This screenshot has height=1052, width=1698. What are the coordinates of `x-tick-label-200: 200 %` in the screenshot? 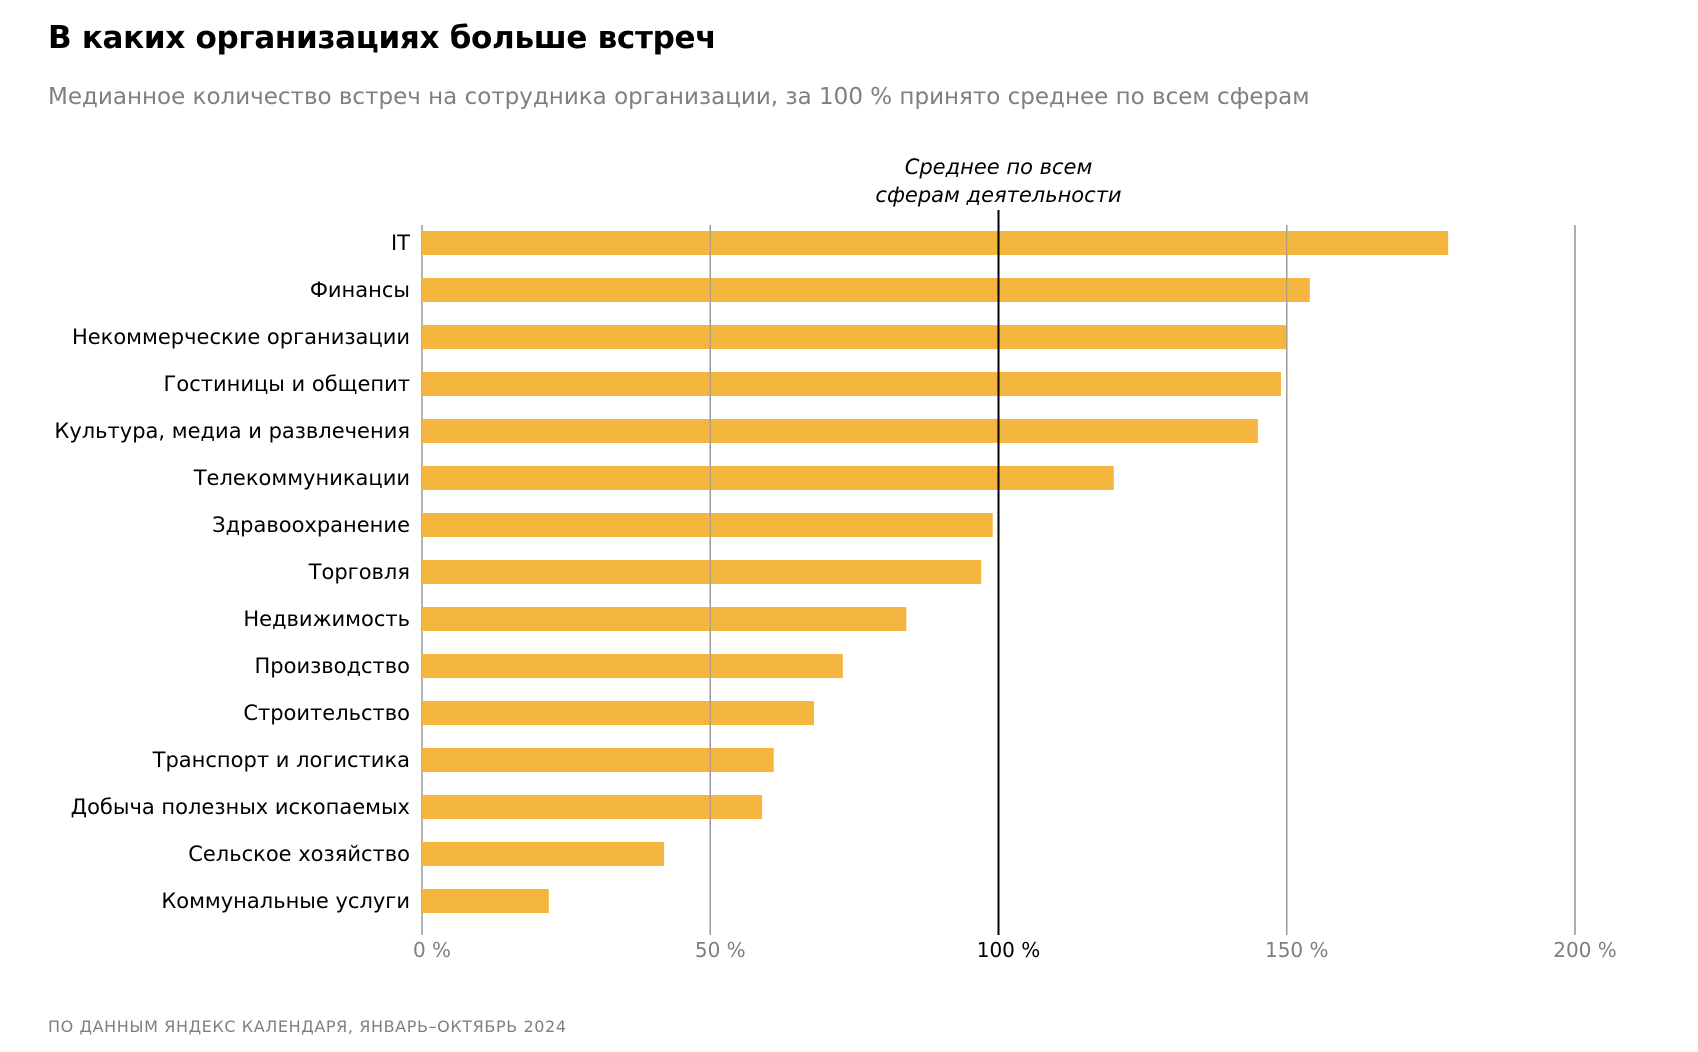 It's located at (1585, 950).